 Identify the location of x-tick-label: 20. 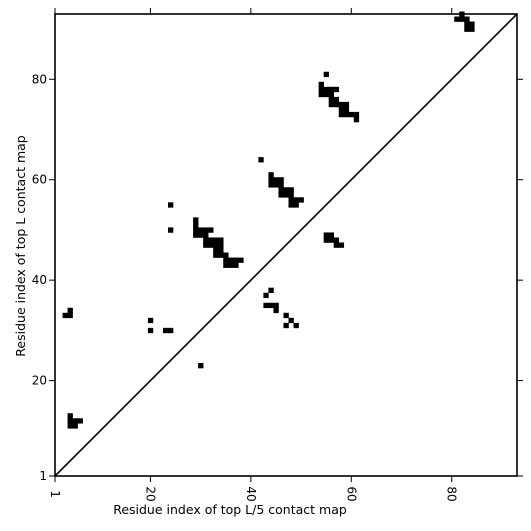
(150, 493).